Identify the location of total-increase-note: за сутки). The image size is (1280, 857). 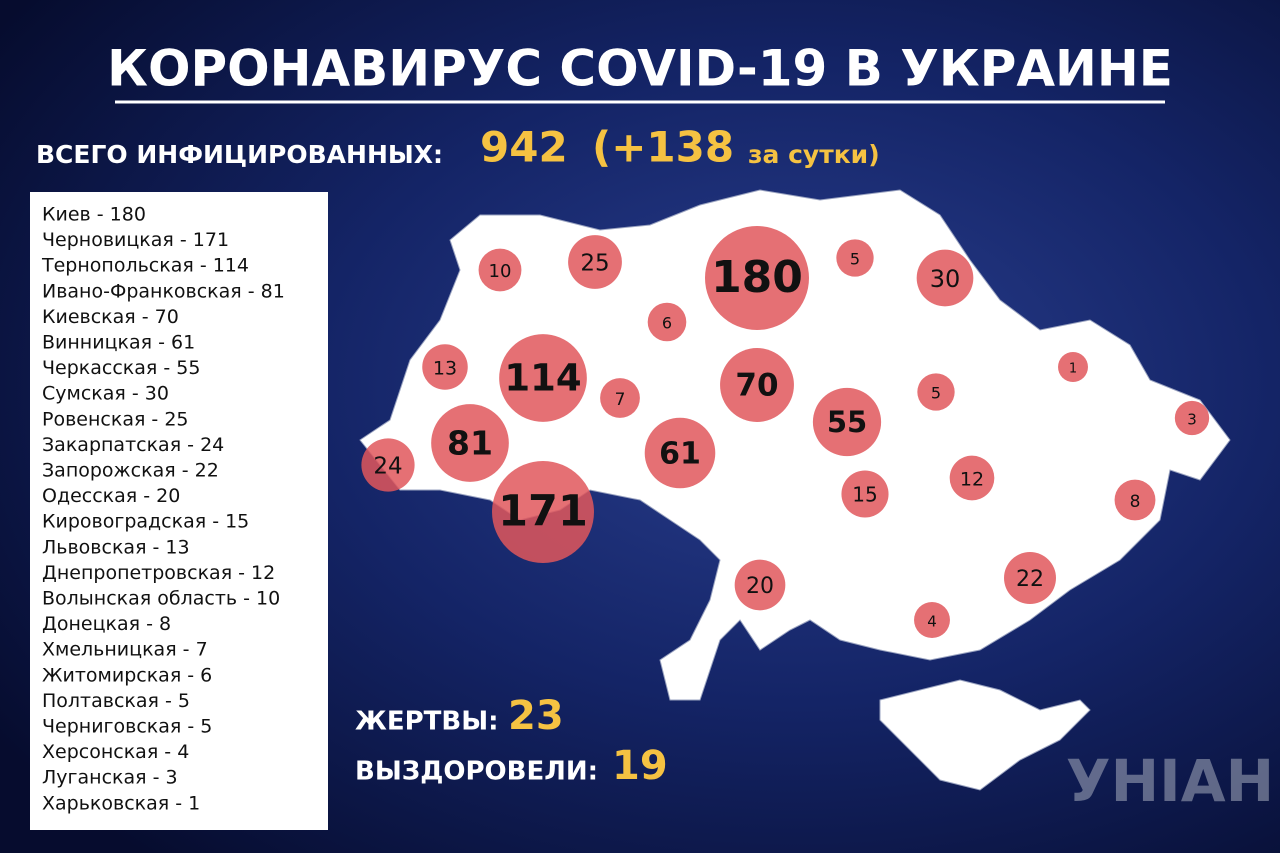
(814, 154).